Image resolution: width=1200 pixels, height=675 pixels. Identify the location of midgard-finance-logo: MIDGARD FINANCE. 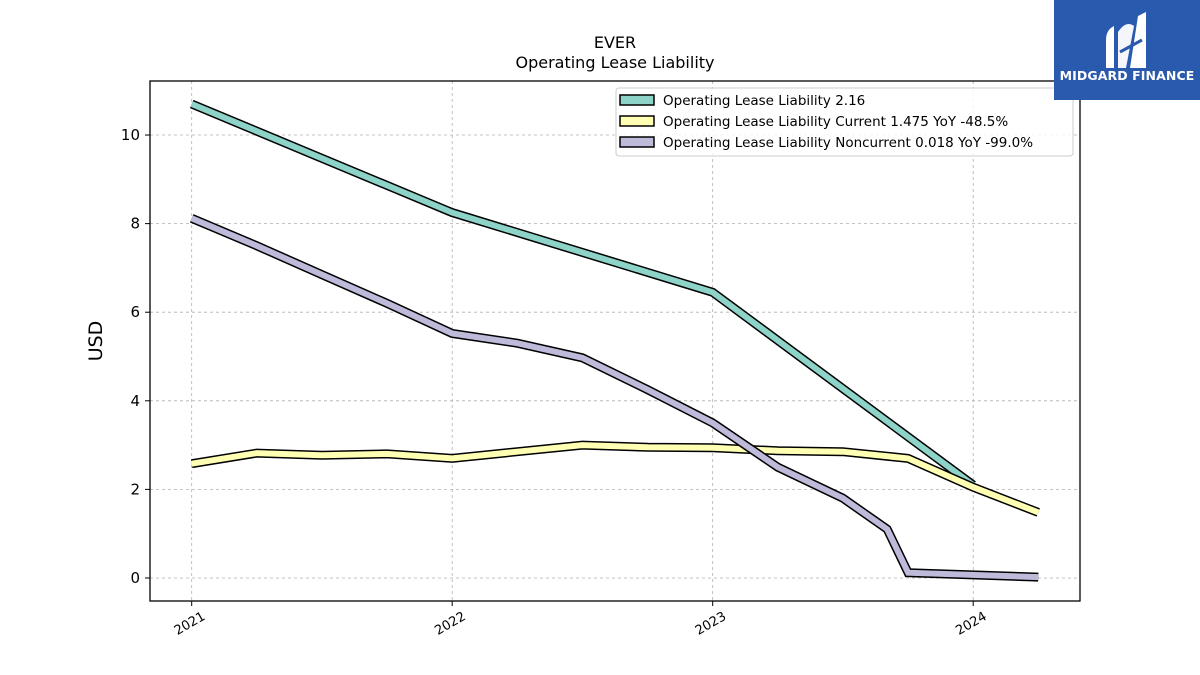
(1127, 50).